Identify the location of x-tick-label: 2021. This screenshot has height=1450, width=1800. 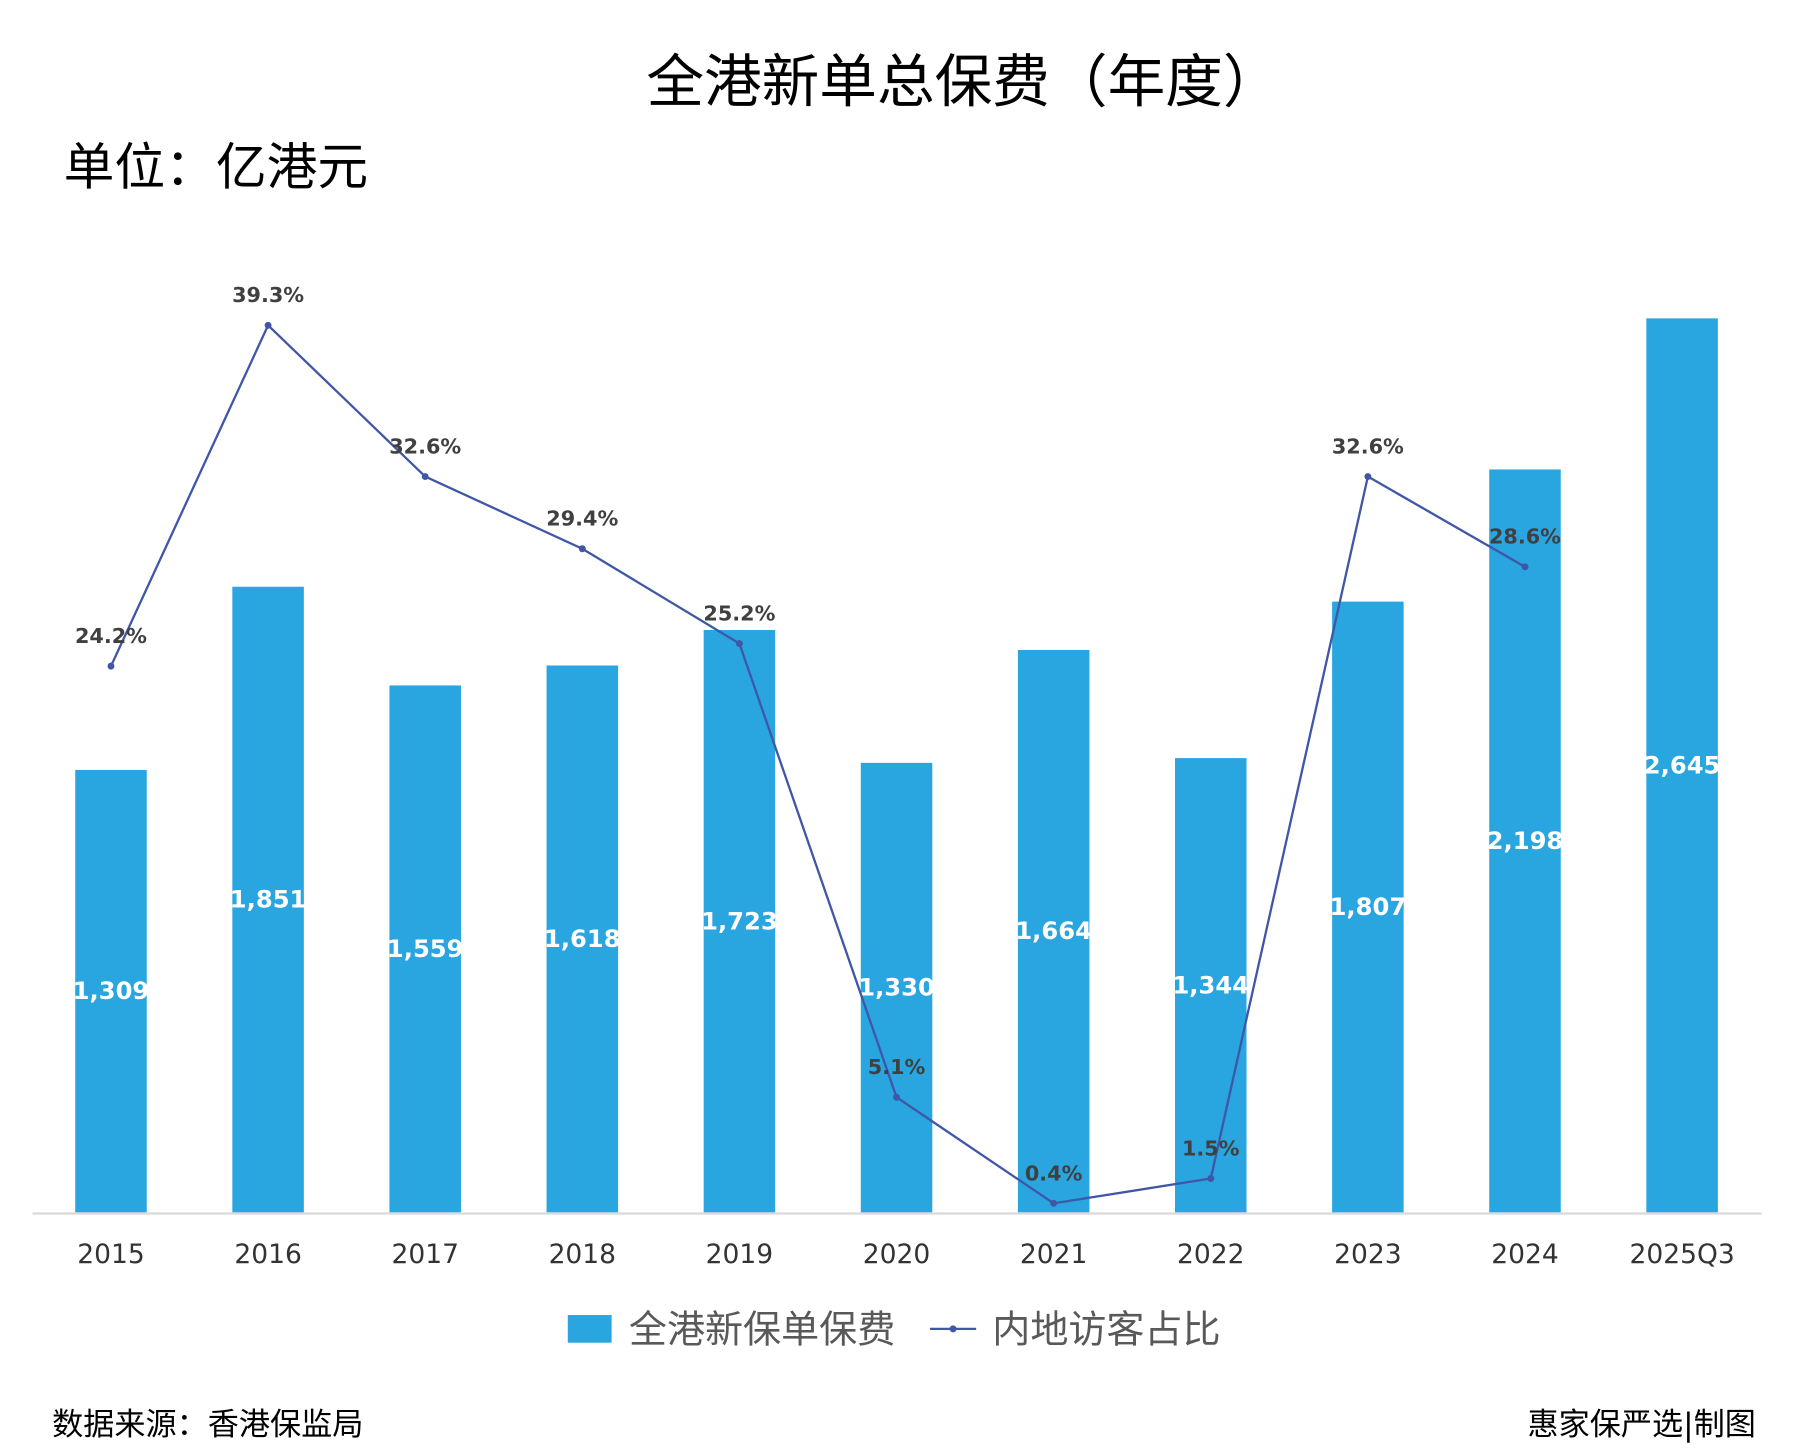
(1053, 1254).